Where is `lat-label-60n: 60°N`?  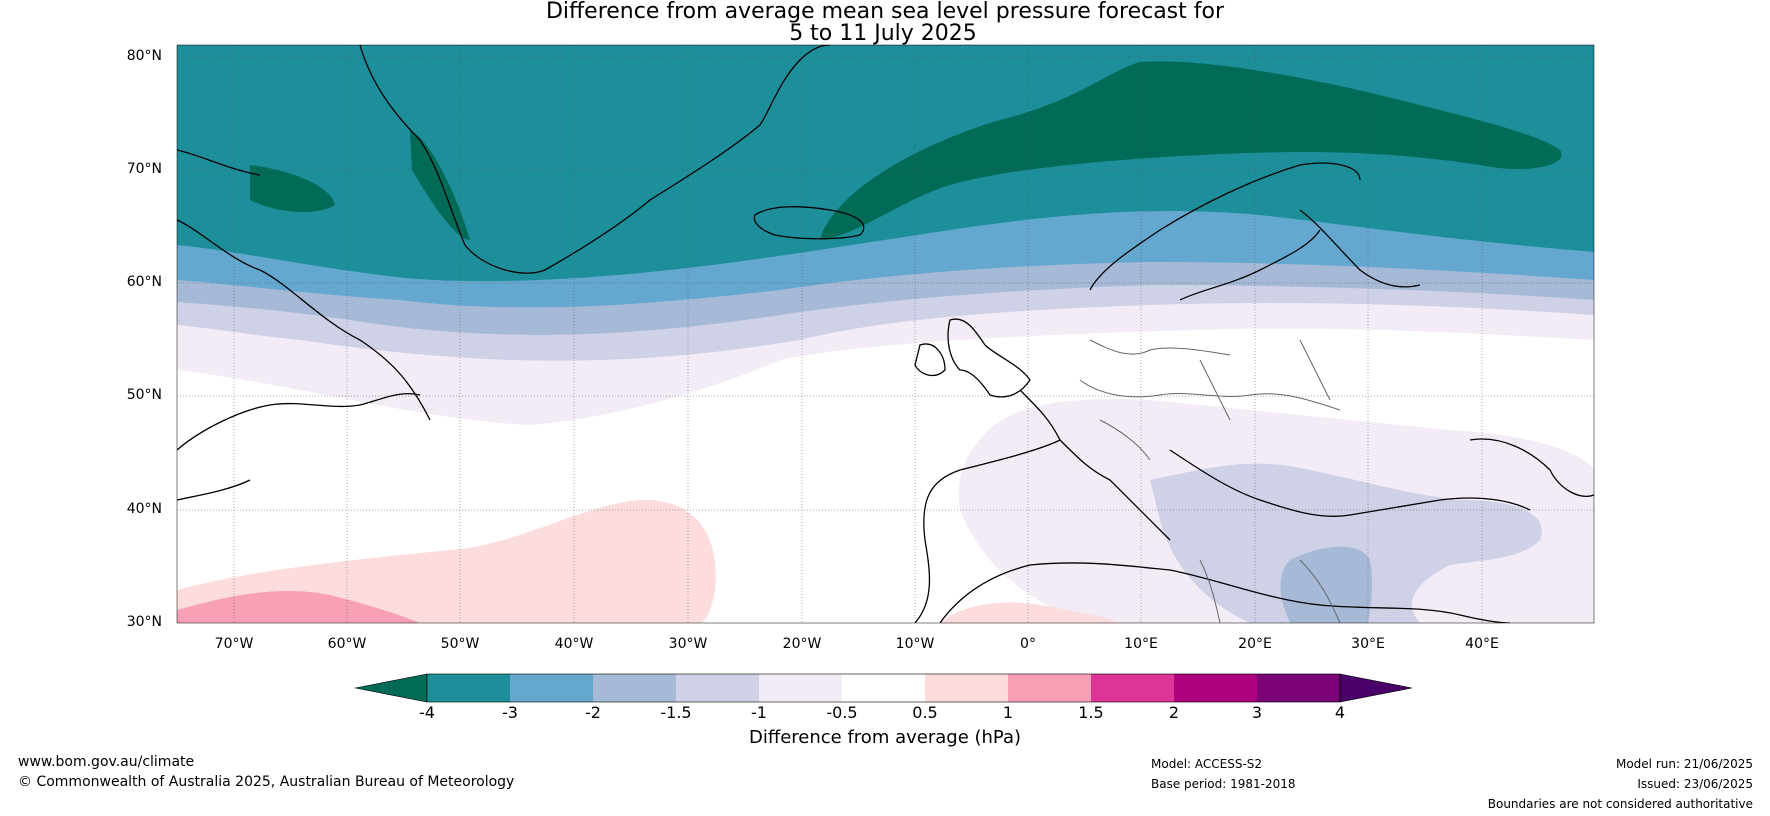 lat-label-60n: 60°N is located at coordinates (144, 282).